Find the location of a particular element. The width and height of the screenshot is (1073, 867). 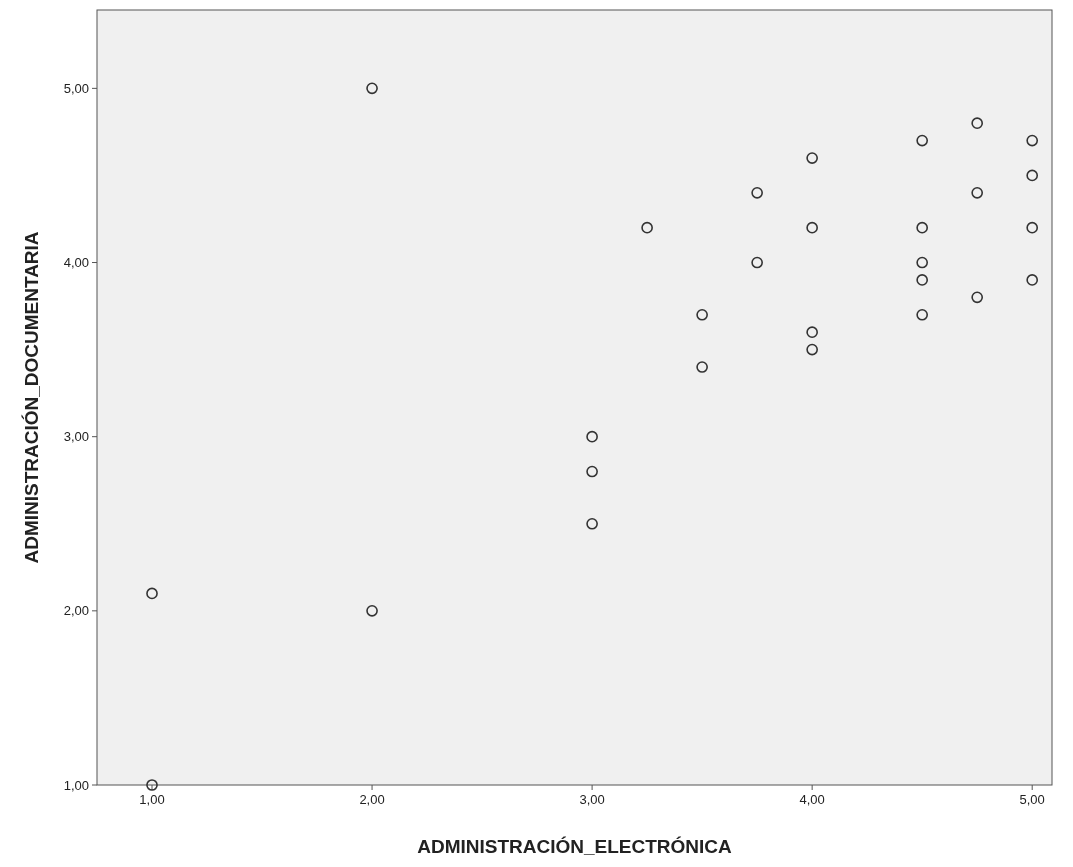

y-tick-label: 5,00 is located at coordinates (76, 88).